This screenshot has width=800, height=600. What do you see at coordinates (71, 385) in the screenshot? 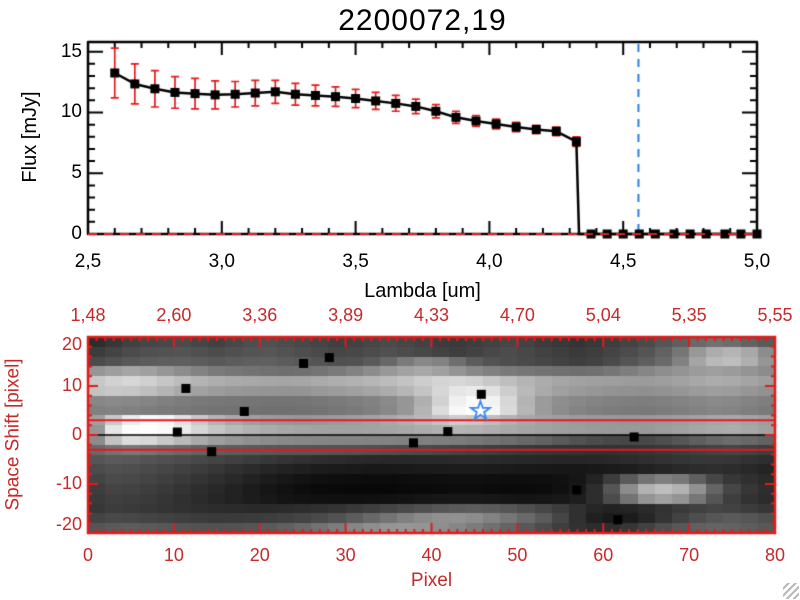
I see `space-shift-tick-label: 10` at bounding box center [71, 385].